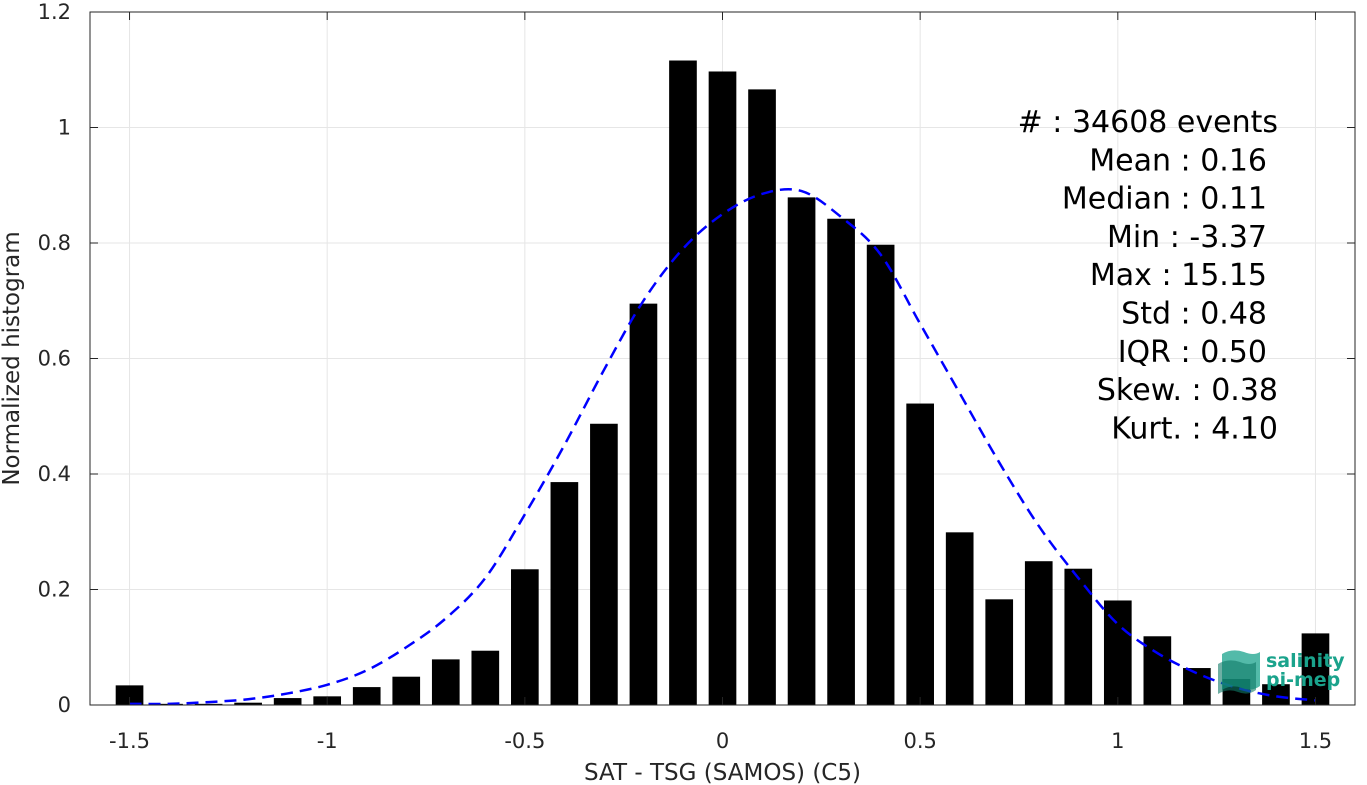 The height and width of the screenshot is (785, 1367). What do you see at coordinates (1187, 390) in the screenshot?
I see `stat-line: Skew. : 0.38` at bounding box center [1187, 390].